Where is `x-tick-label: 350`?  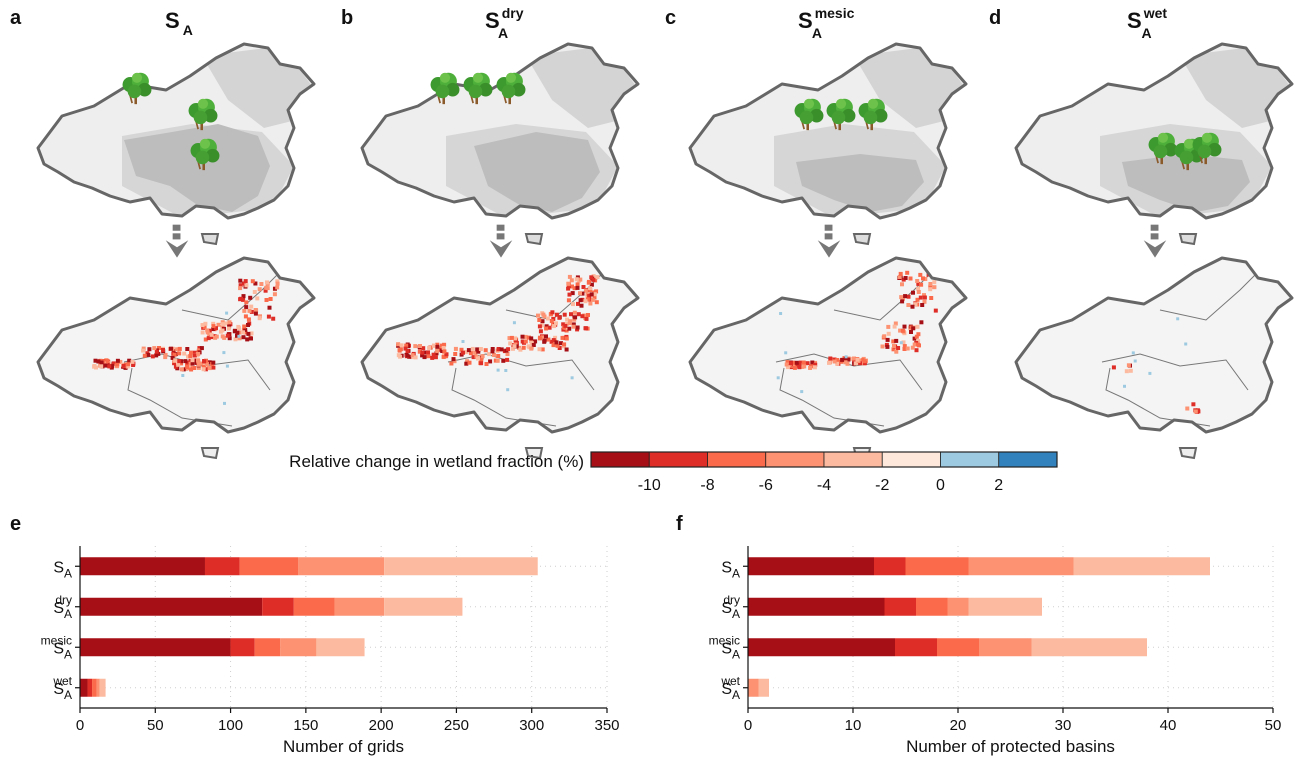 x-tick-label: 350 is located at coordinates (606, 725).